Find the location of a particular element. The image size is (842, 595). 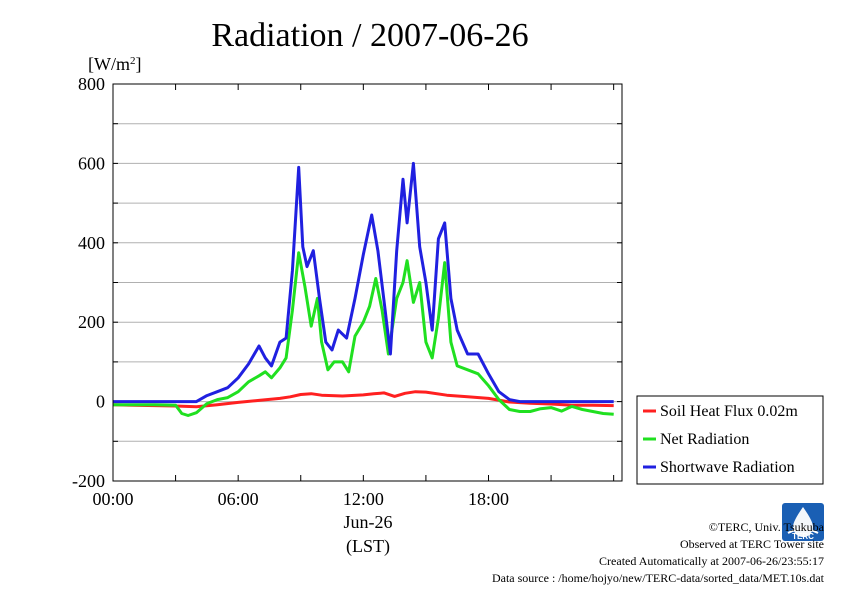

y-tick-label: 800 is located at coordinates (91, 84).